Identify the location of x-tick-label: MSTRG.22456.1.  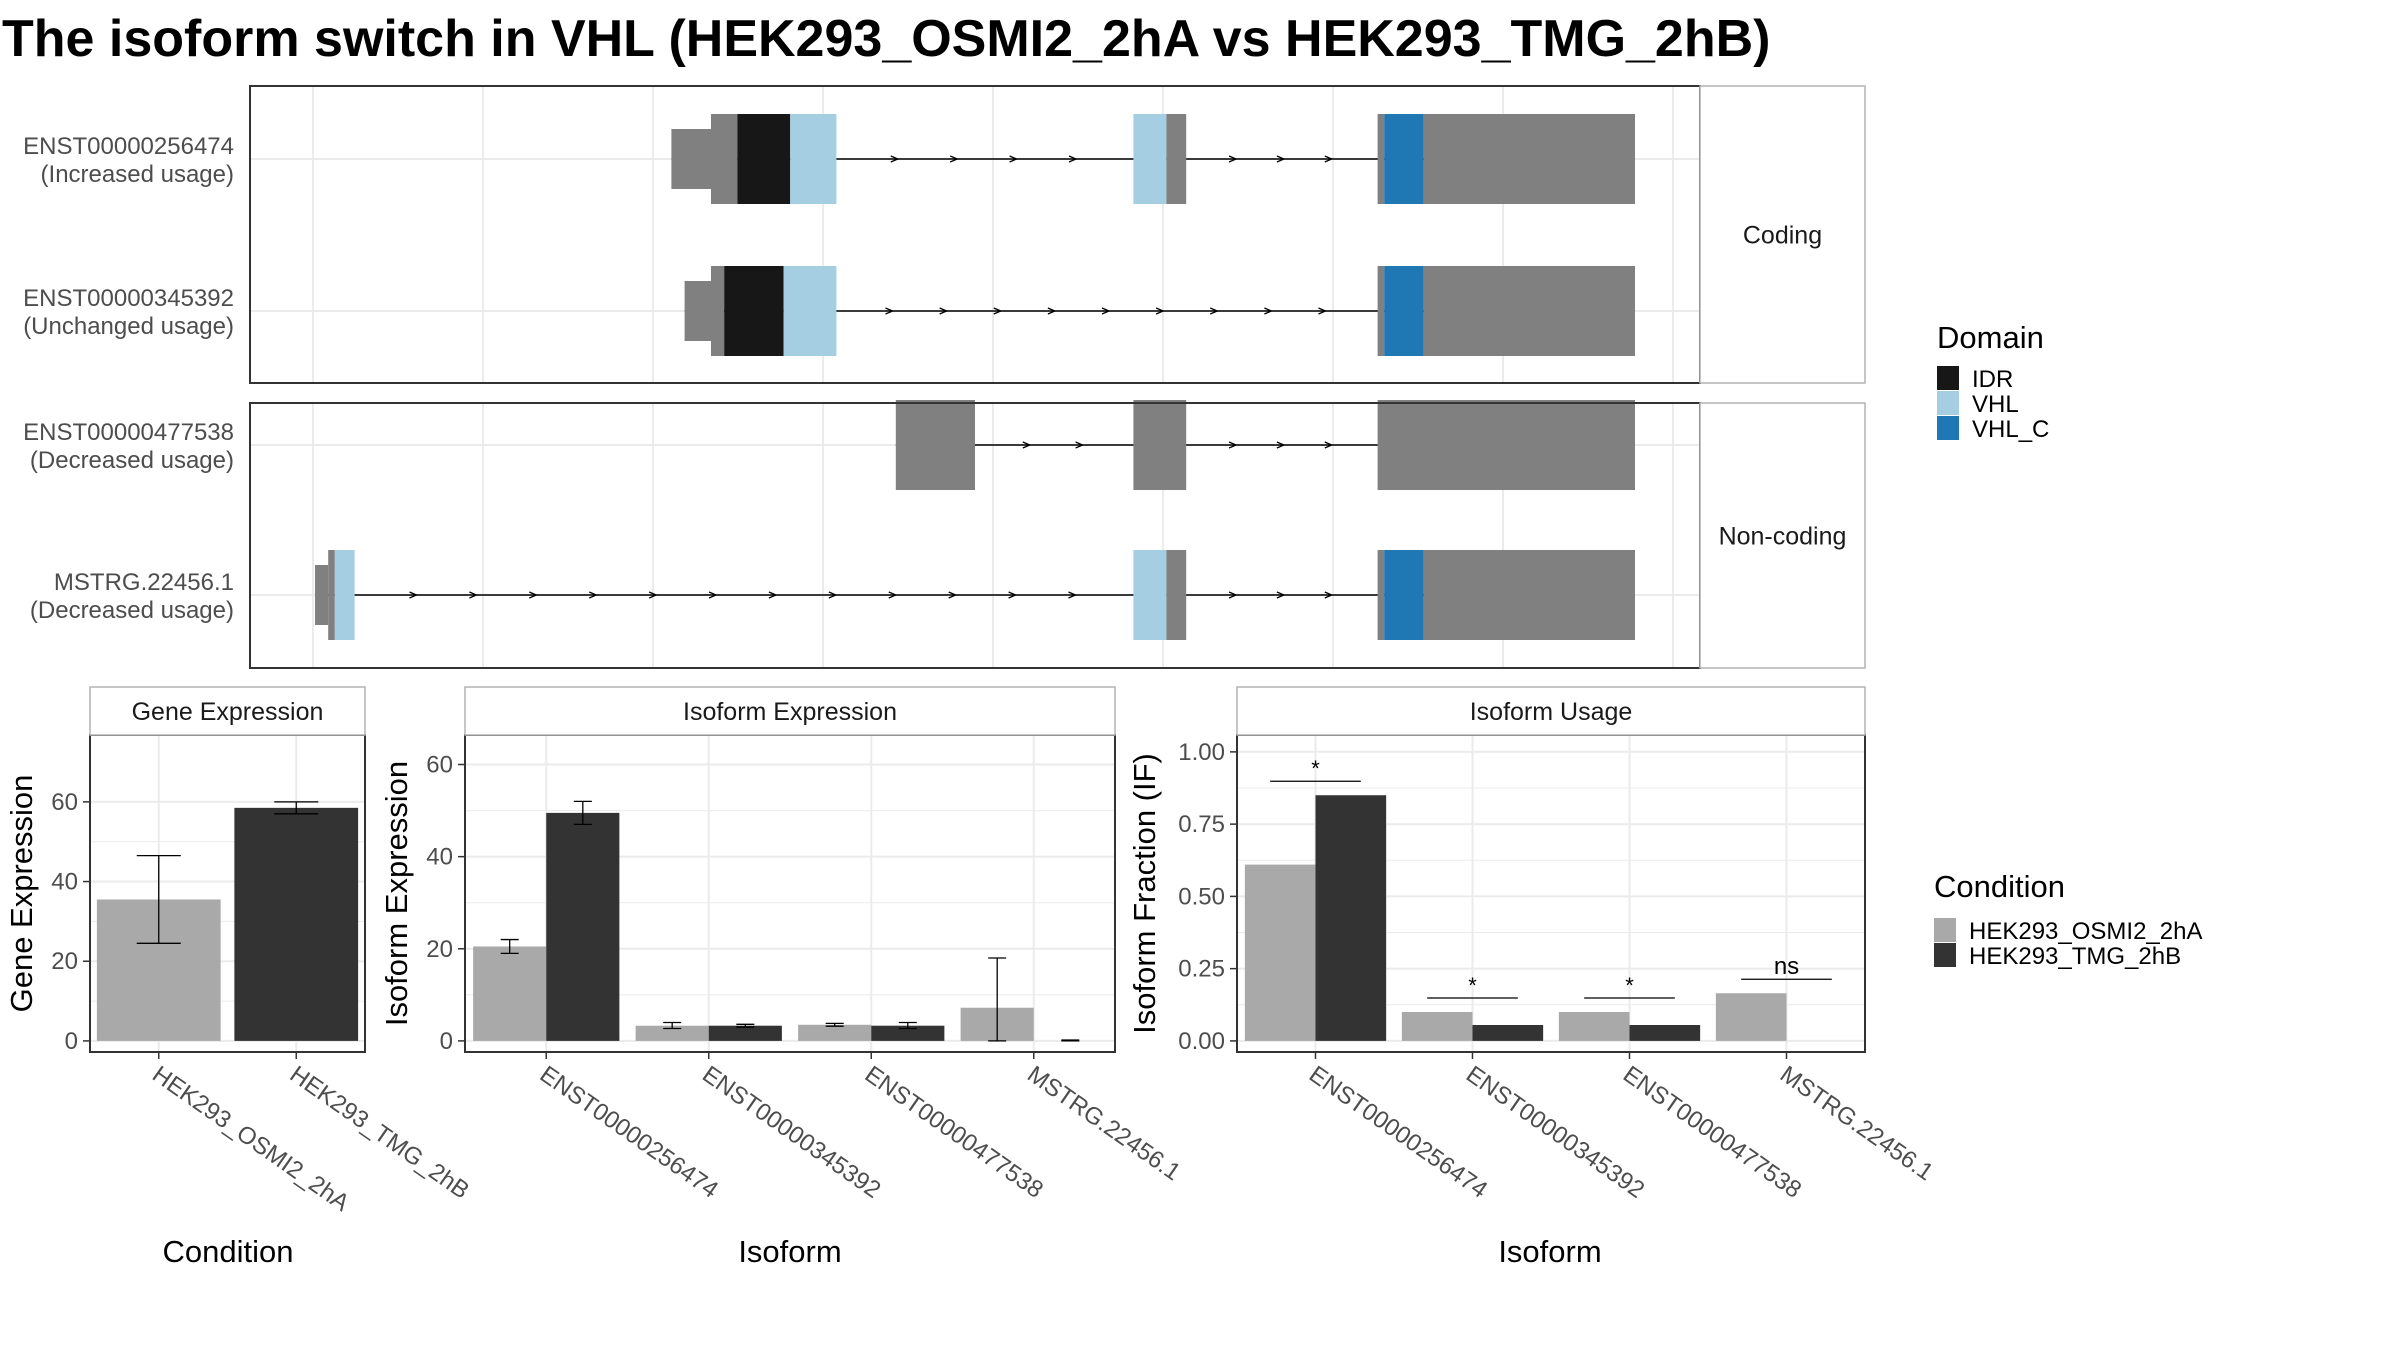
(1103, 1123).